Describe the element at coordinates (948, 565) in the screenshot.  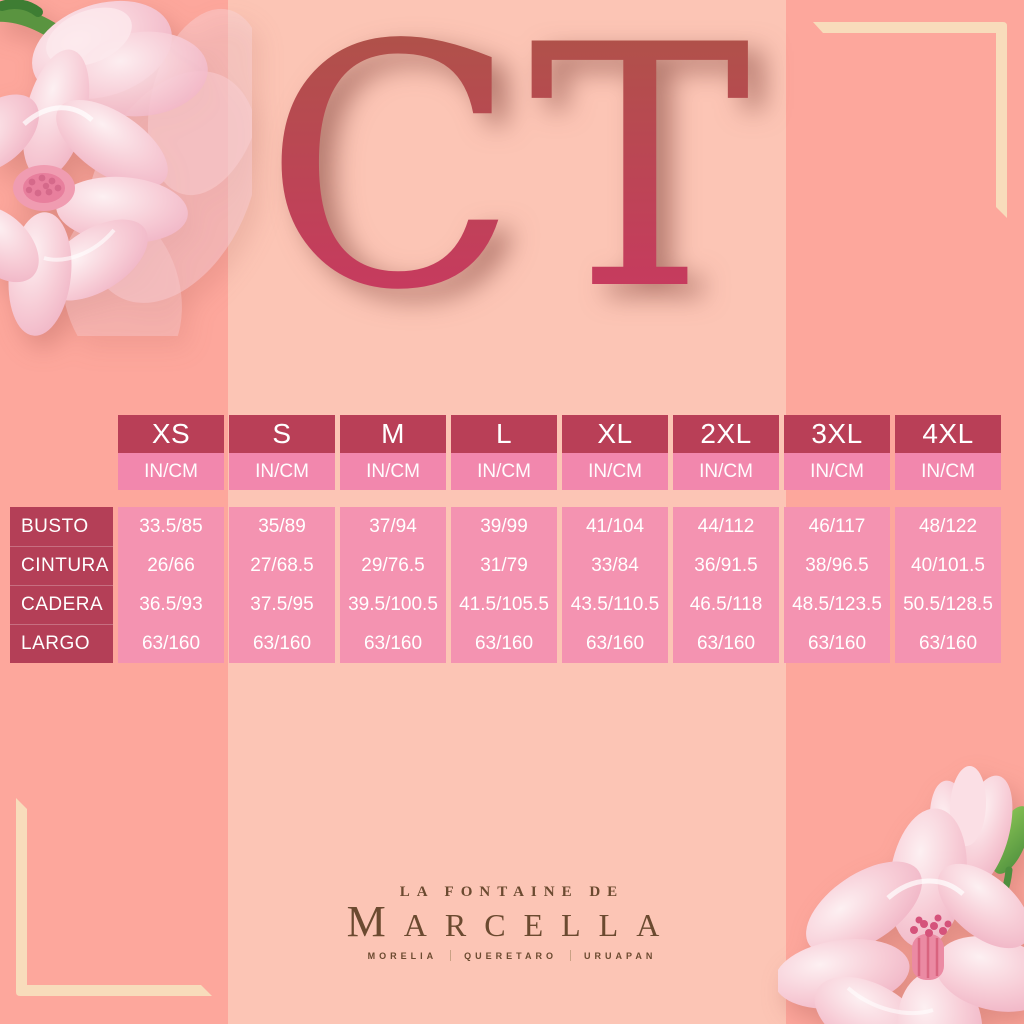
I see `measurement-value: 40/101.5` at that location.